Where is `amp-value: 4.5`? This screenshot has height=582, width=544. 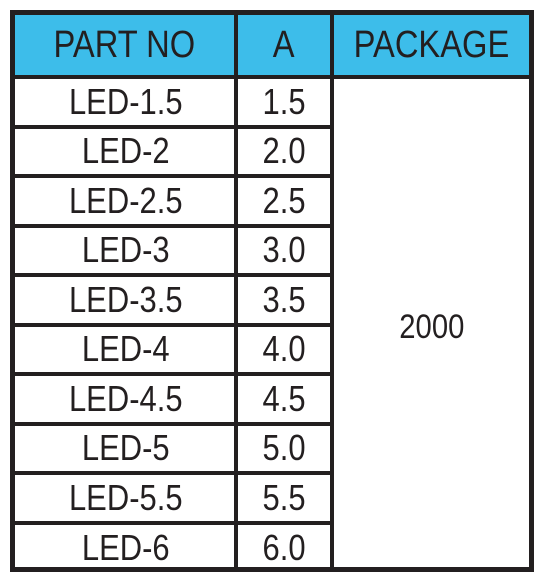 amp-value: 4.5 is located at coordinates (284, 398).